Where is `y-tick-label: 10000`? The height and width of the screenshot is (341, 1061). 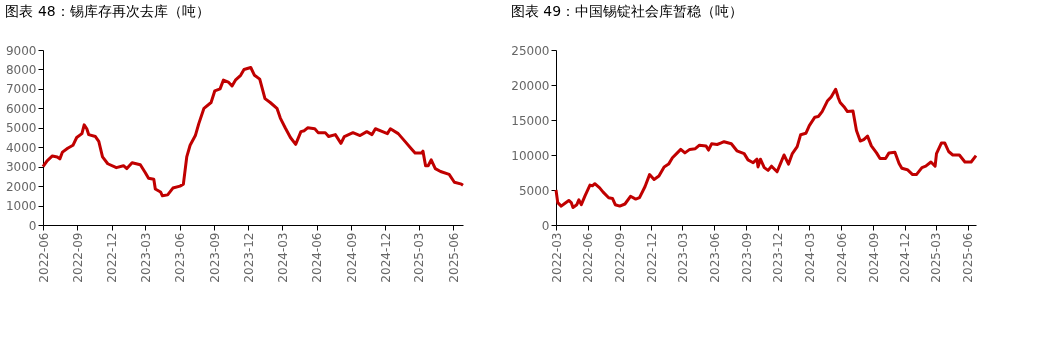
y-tick-label: 10000 is located at coordinates (530, 155).